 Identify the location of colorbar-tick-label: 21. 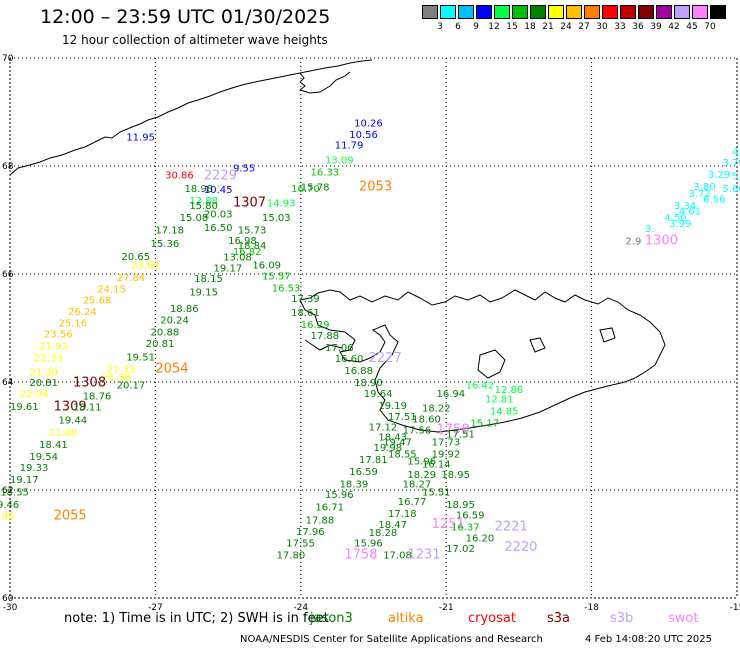
(548, 27).